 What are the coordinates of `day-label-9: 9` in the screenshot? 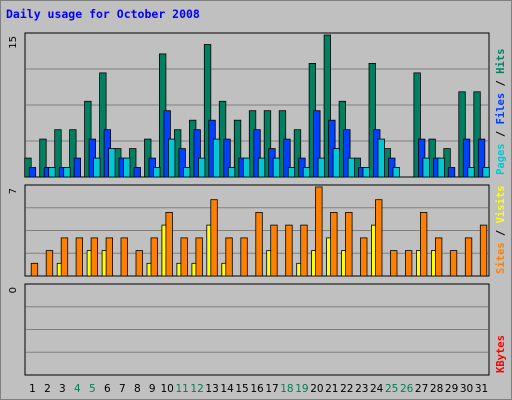 It's located at (152, 389).